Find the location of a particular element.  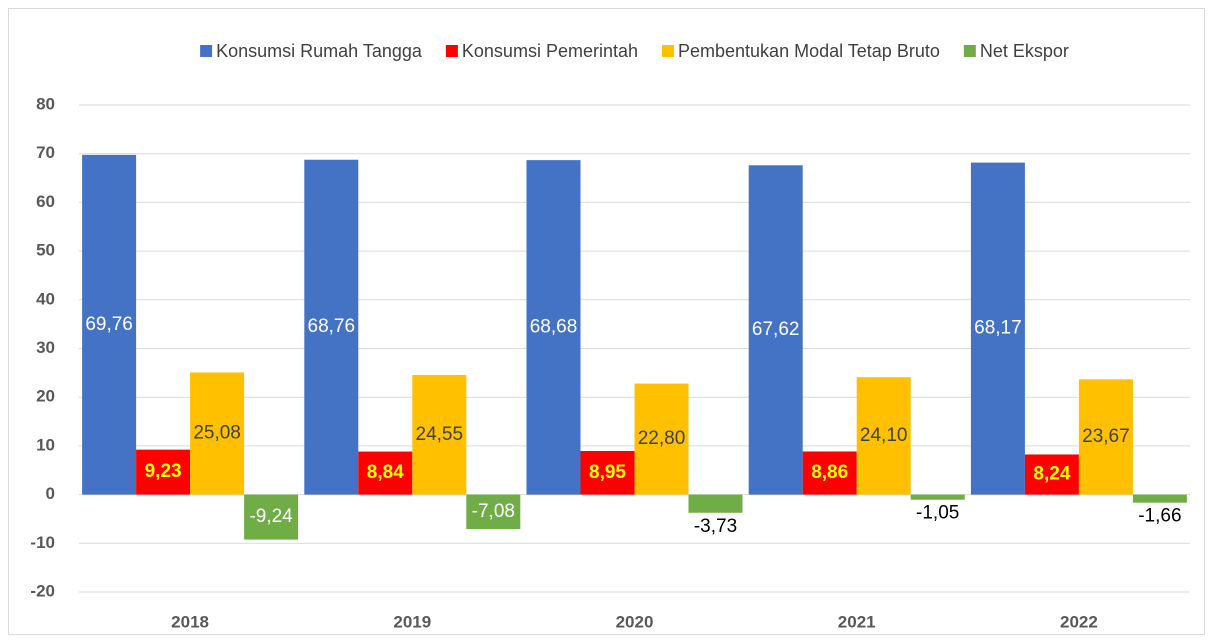

y-tick-label: 30 is located at coordinates (45, 347).